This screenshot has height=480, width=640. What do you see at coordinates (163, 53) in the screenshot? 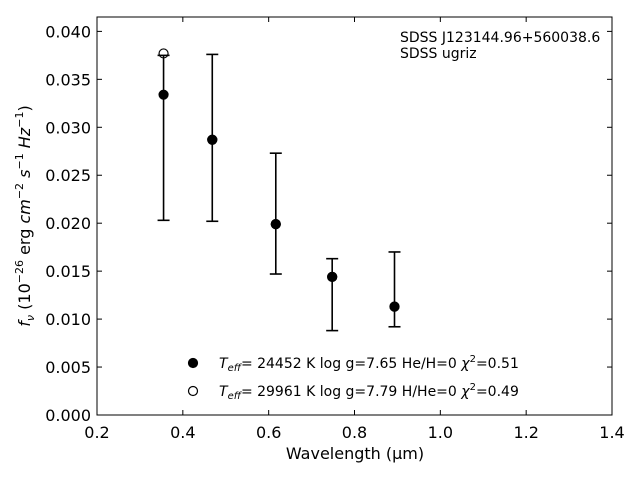
I see `data-point-open` at bounding box center [163, 53].